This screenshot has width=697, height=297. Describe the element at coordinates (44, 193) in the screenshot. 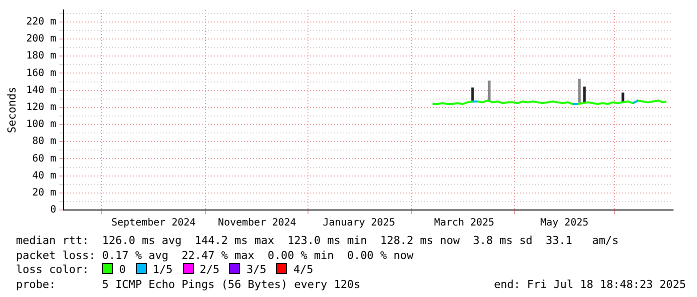

I see `y-tick-label: 20 m` at that location.